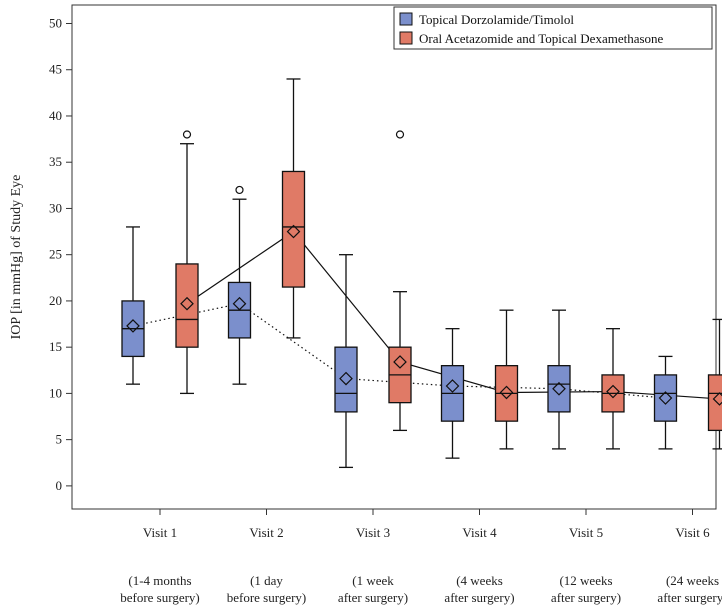 This screenshot has height=610, width=722. Describe the element at coordinates (160, 532) in the screenshot. I see `x-tick-label: Visit 1` at that location.